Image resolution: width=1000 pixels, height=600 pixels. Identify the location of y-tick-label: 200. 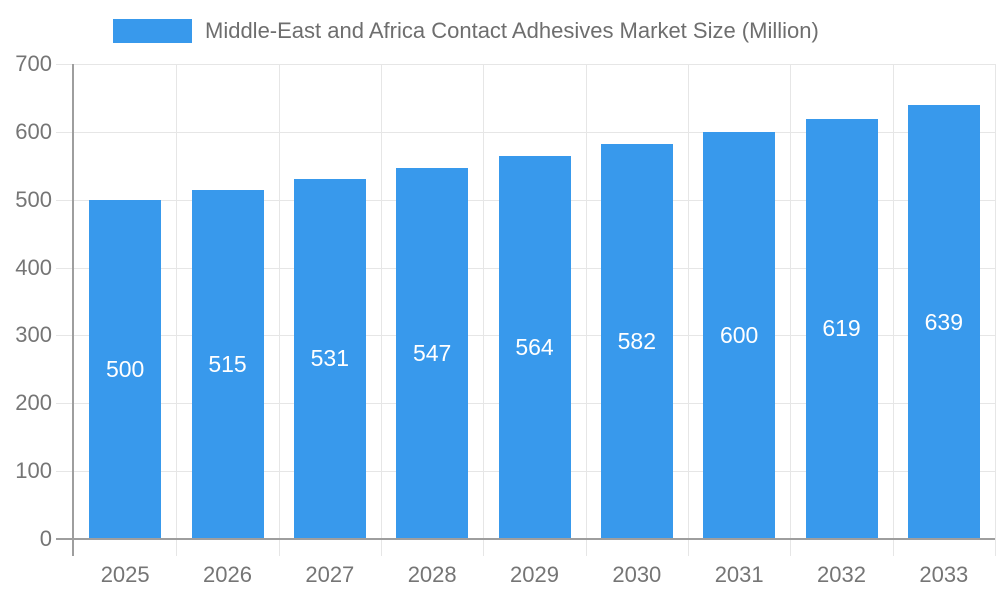
(33, 403).